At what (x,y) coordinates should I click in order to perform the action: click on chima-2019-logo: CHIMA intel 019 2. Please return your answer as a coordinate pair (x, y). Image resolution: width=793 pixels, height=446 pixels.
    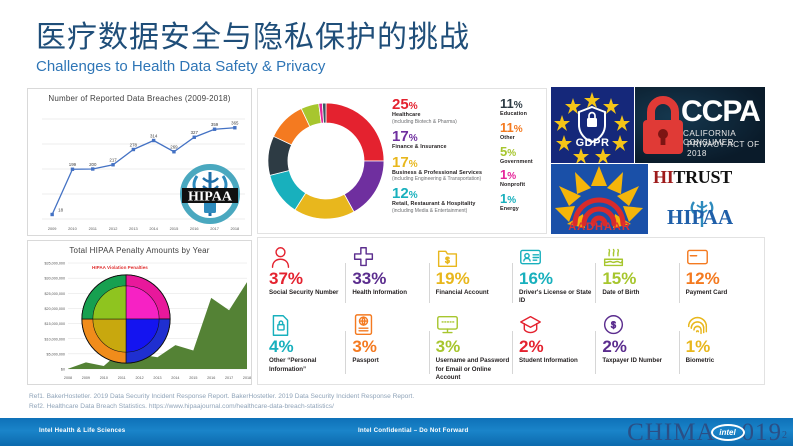
    Looking at the image, I should click on (707, 432).